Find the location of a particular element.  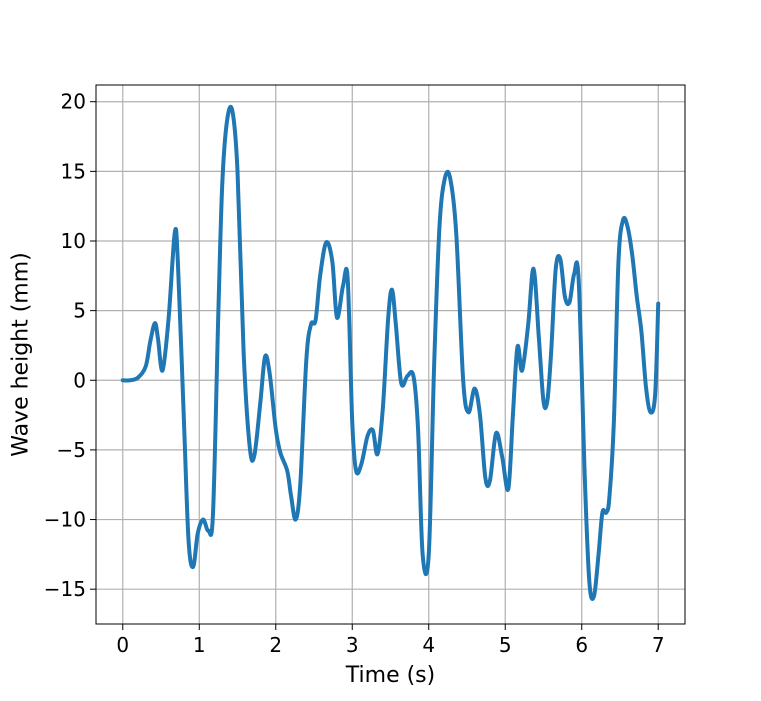

x-tick-label: 2 is located at coordinates (275, 645).